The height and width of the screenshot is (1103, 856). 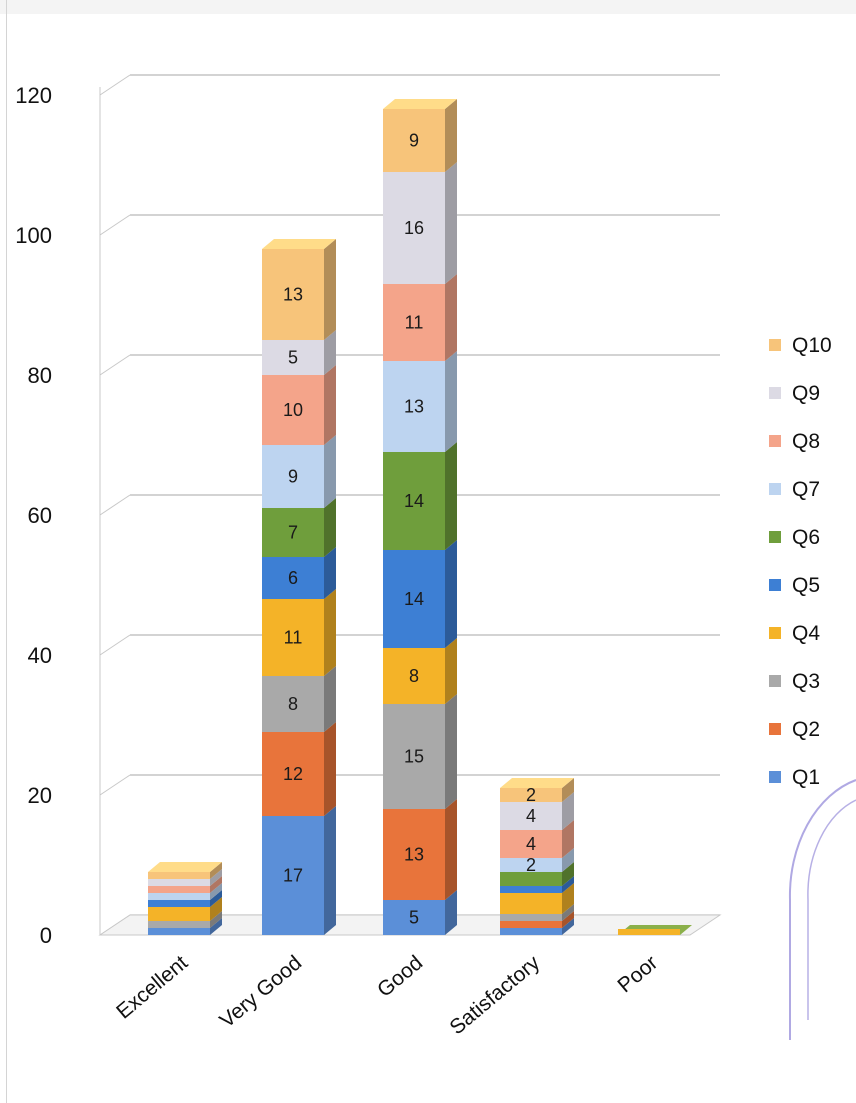 I want to click on page-margin-rule, so click(x=6, y=551).